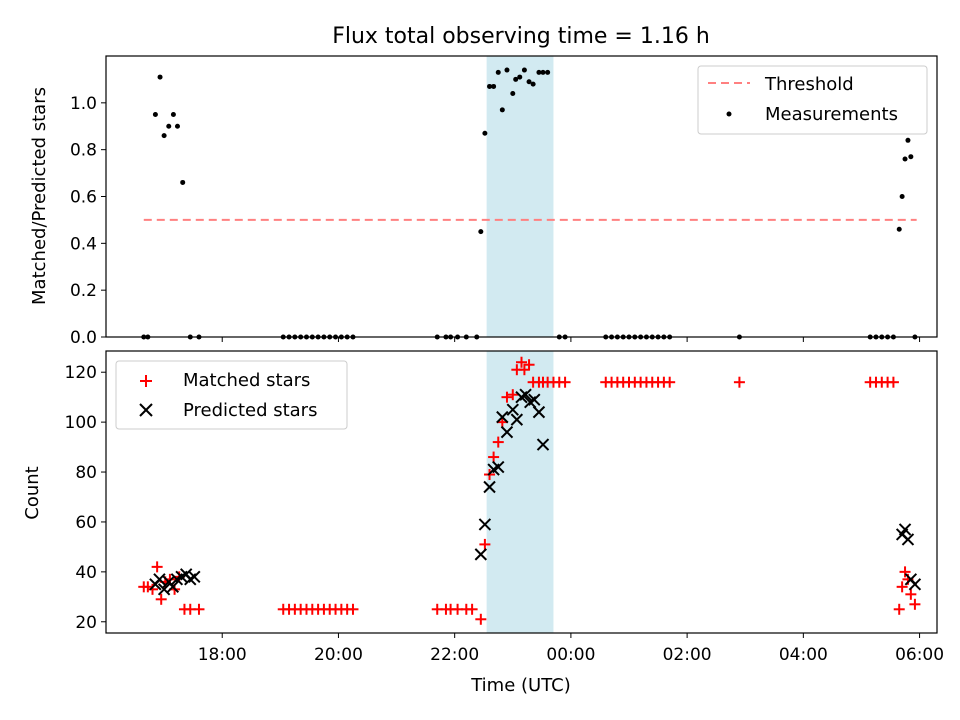  I want to click on legend-measurement-swatch, so click(729, 114).